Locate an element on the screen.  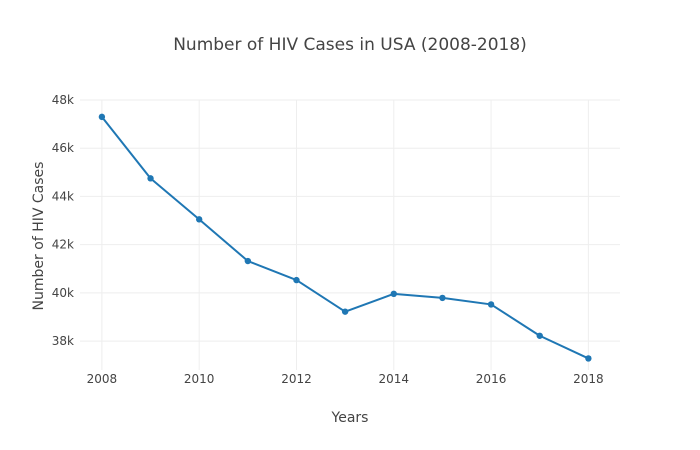
x-axis-ticks: 2008 2010 2012 2014 2016 2018 is located at coordinates (345, 379).